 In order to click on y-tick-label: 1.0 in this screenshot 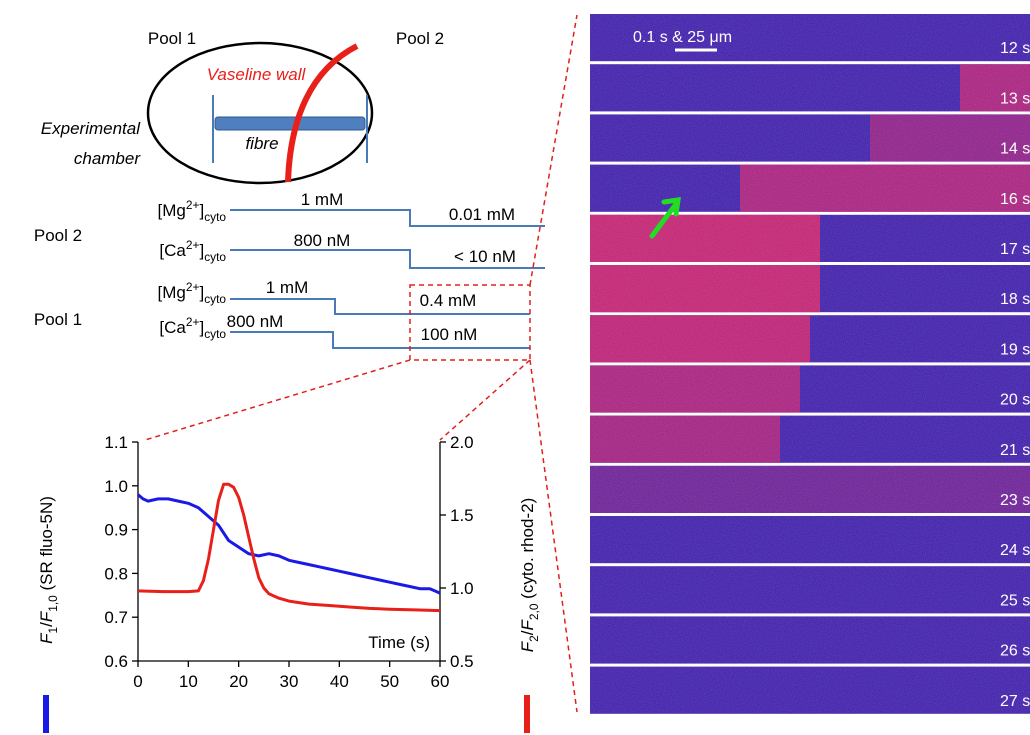, I will do `click(116, 486)`.